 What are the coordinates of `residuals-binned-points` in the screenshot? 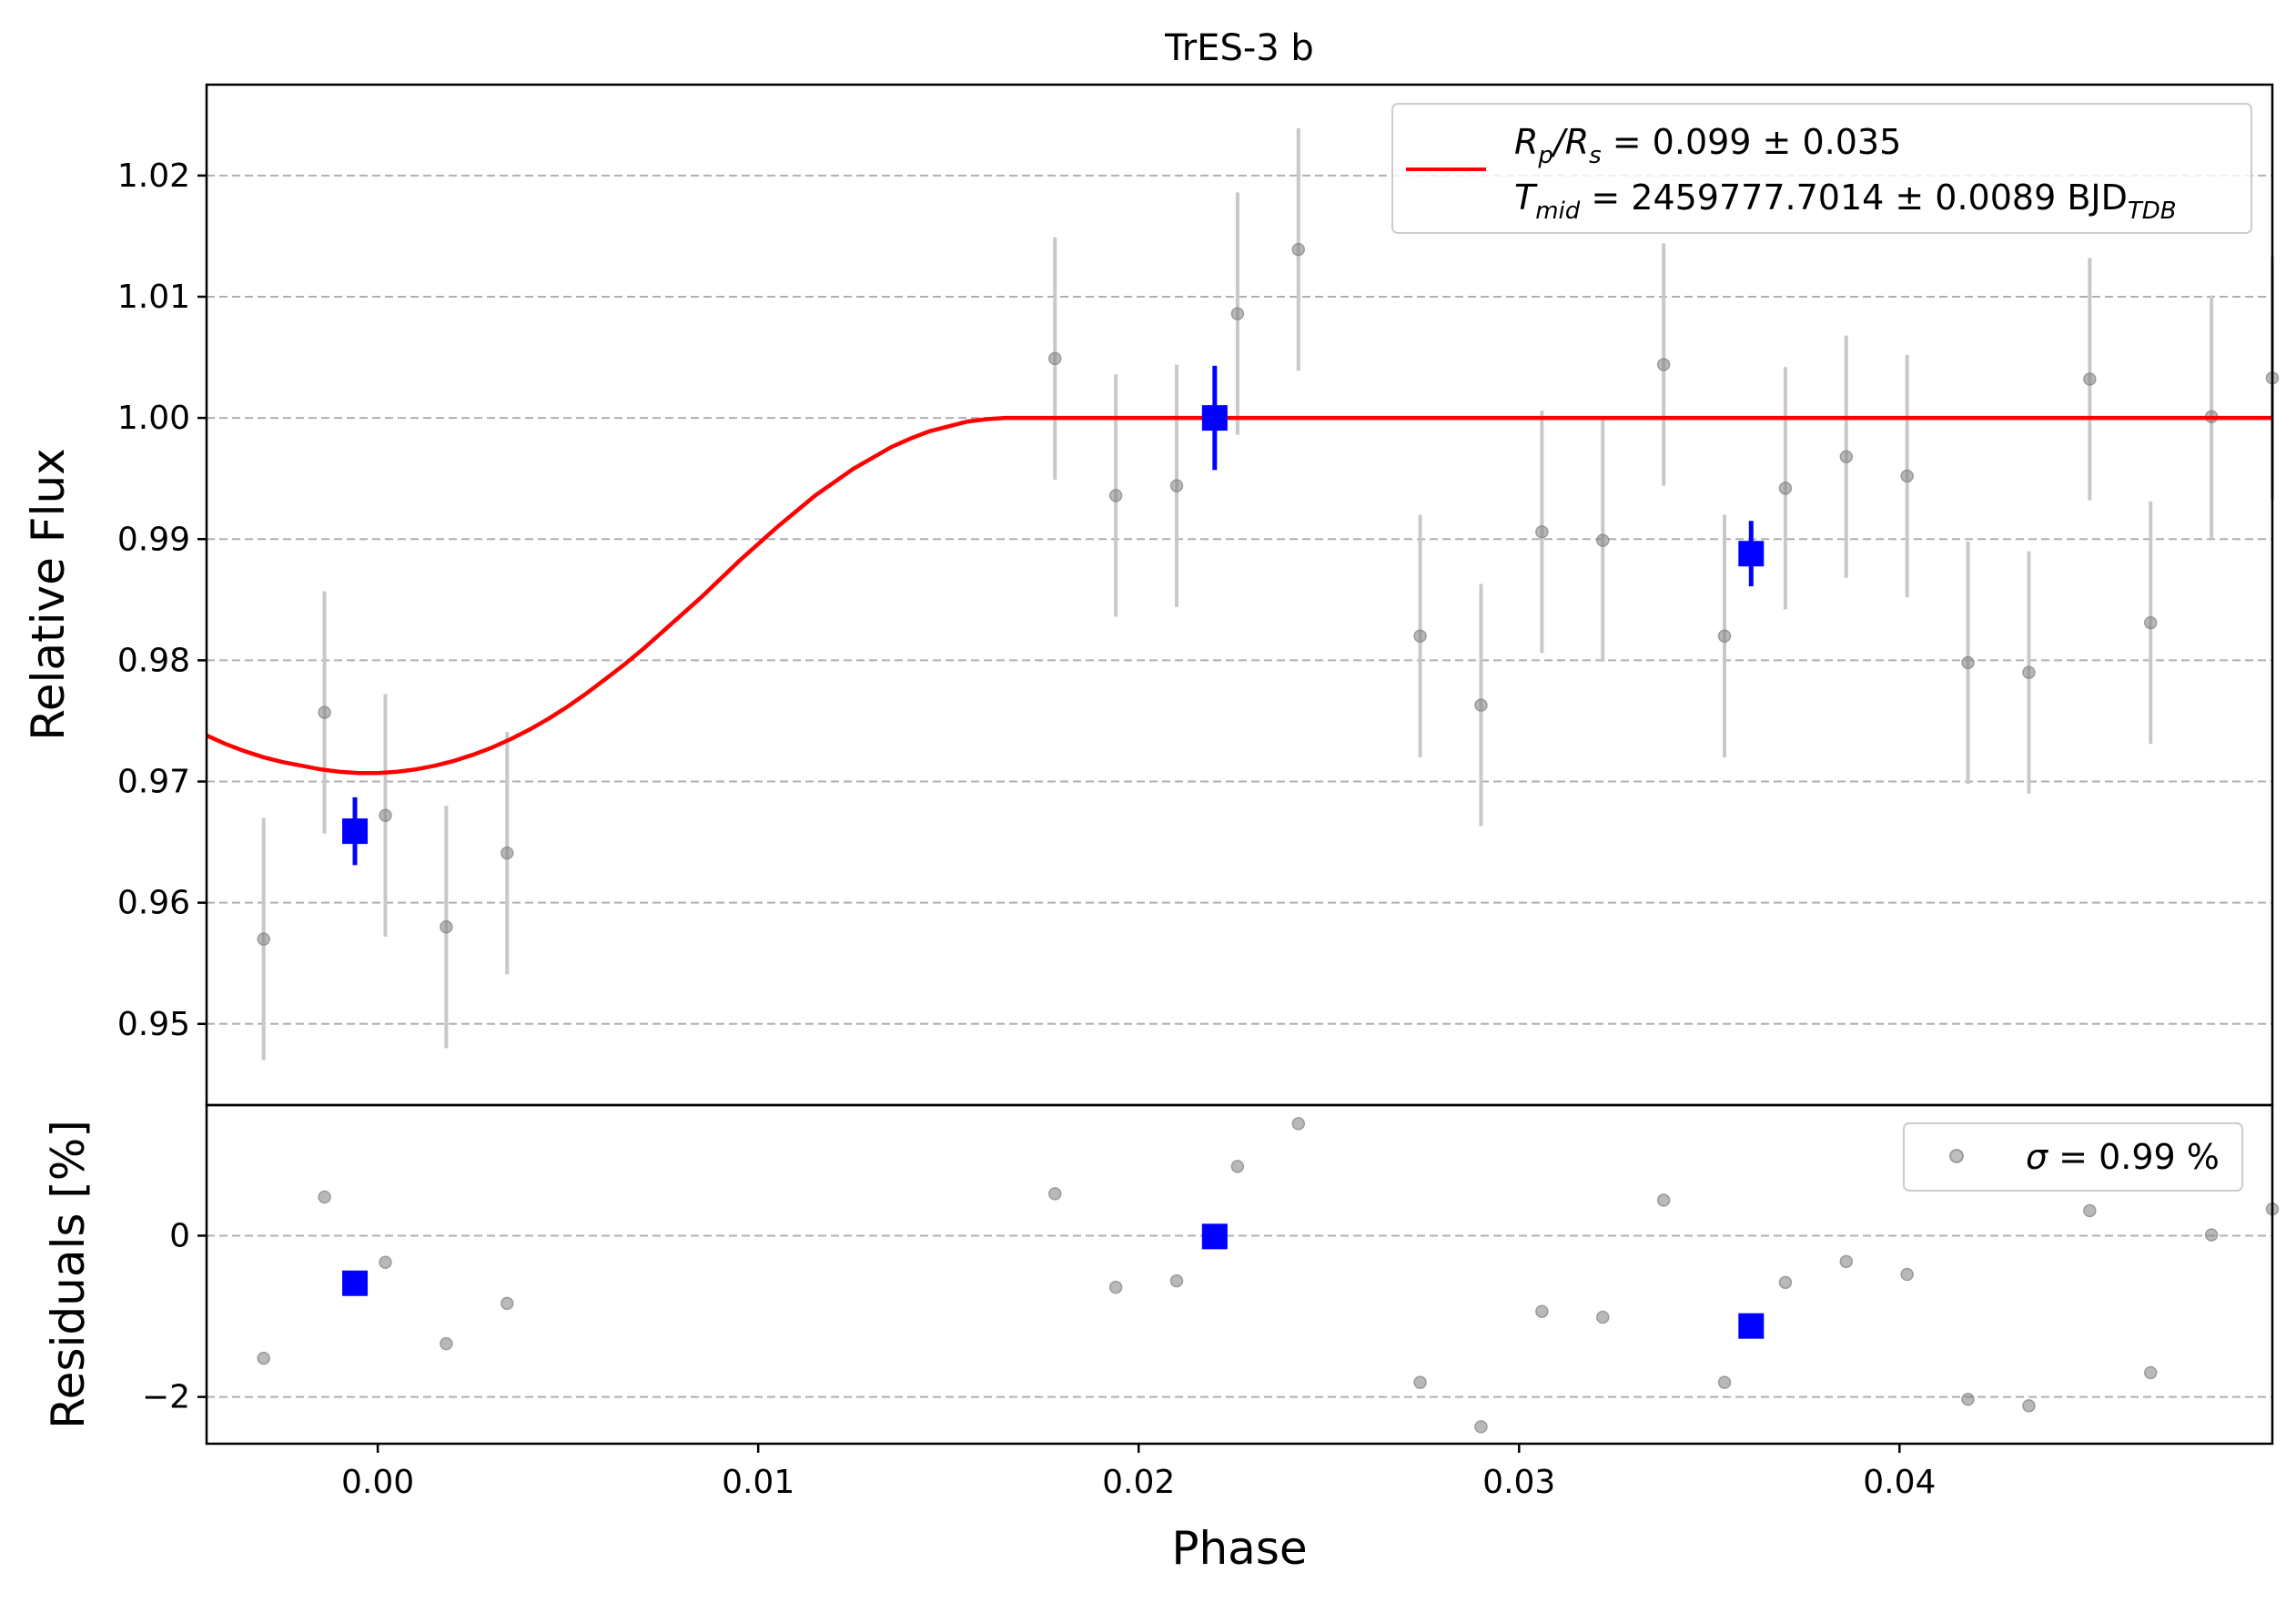 It's located at (1053, 1281).